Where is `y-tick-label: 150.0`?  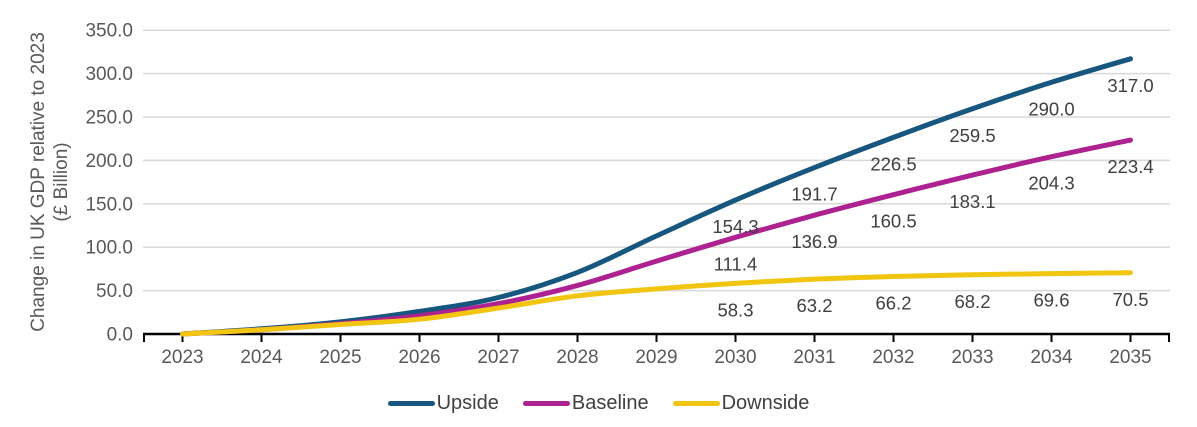 y-tick-label: 150.0 is located at coordinates (109, 204).